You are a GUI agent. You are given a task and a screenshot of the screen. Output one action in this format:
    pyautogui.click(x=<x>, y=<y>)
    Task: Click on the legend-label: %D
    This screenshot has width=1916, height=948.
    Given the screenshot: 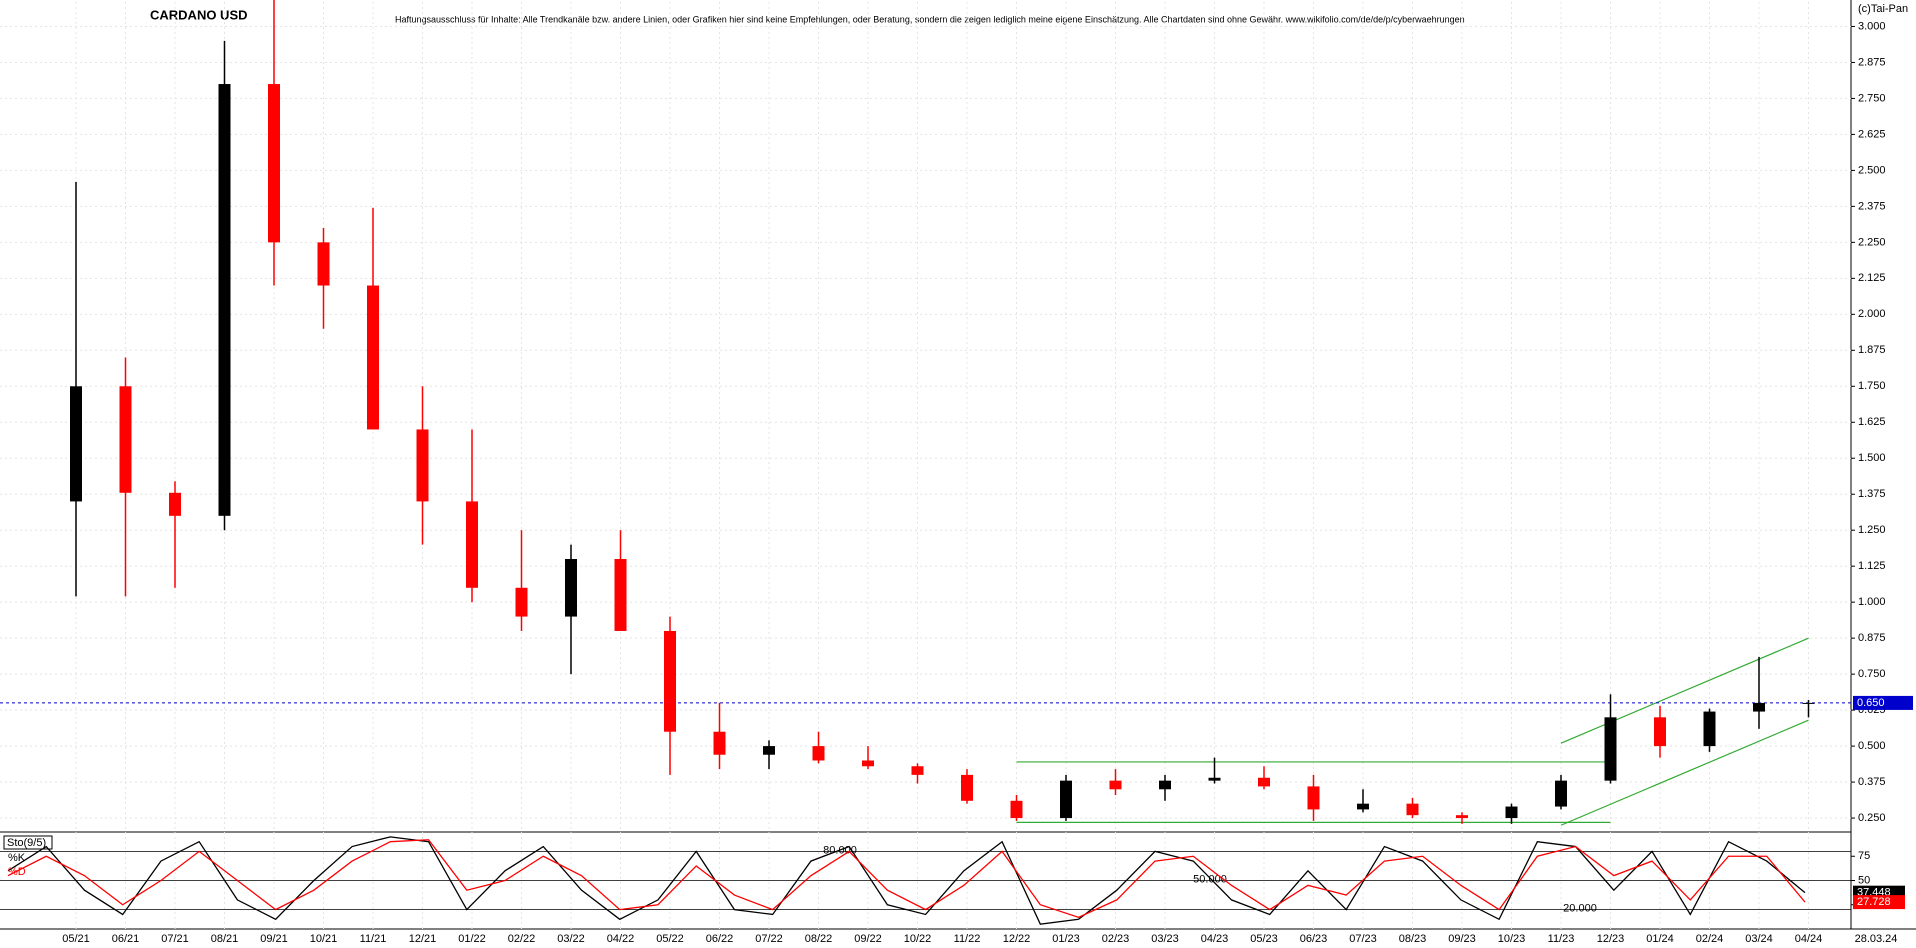 What is the action you would take?
    pyautogui.click(x=17, y=872)
    